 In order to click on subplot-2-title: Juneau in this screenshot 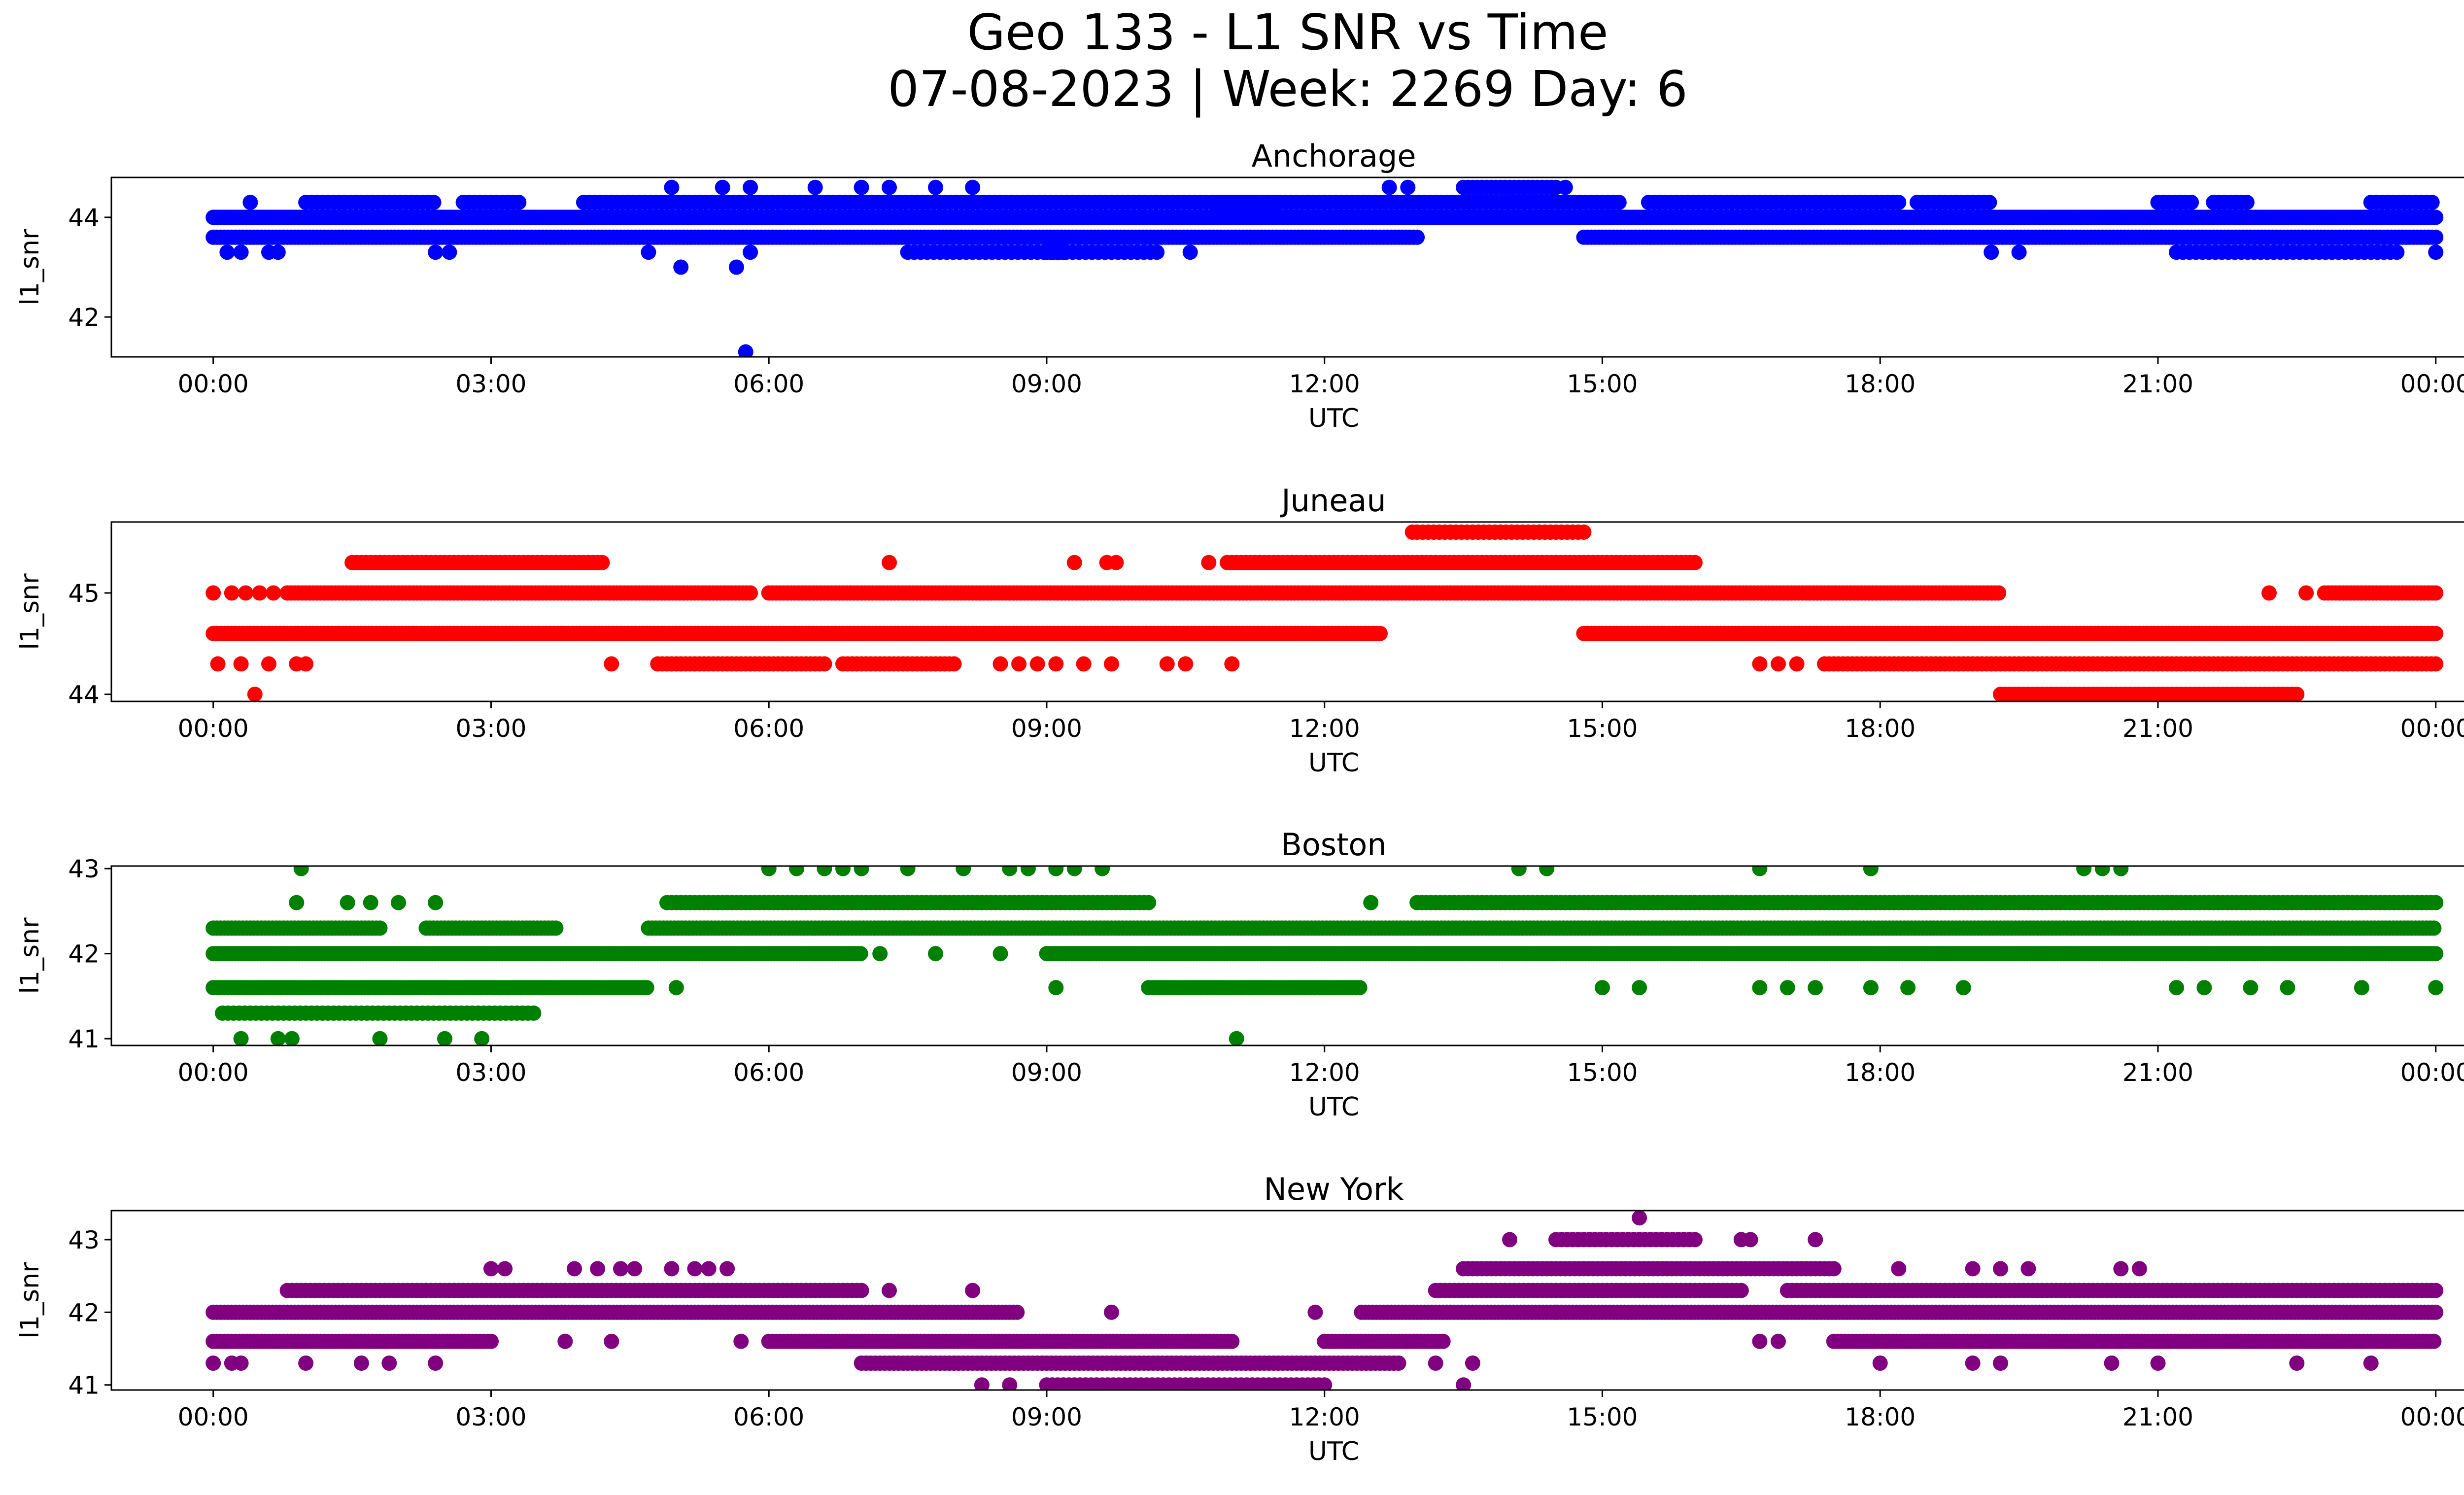, I will do `click(1332, 501)`.